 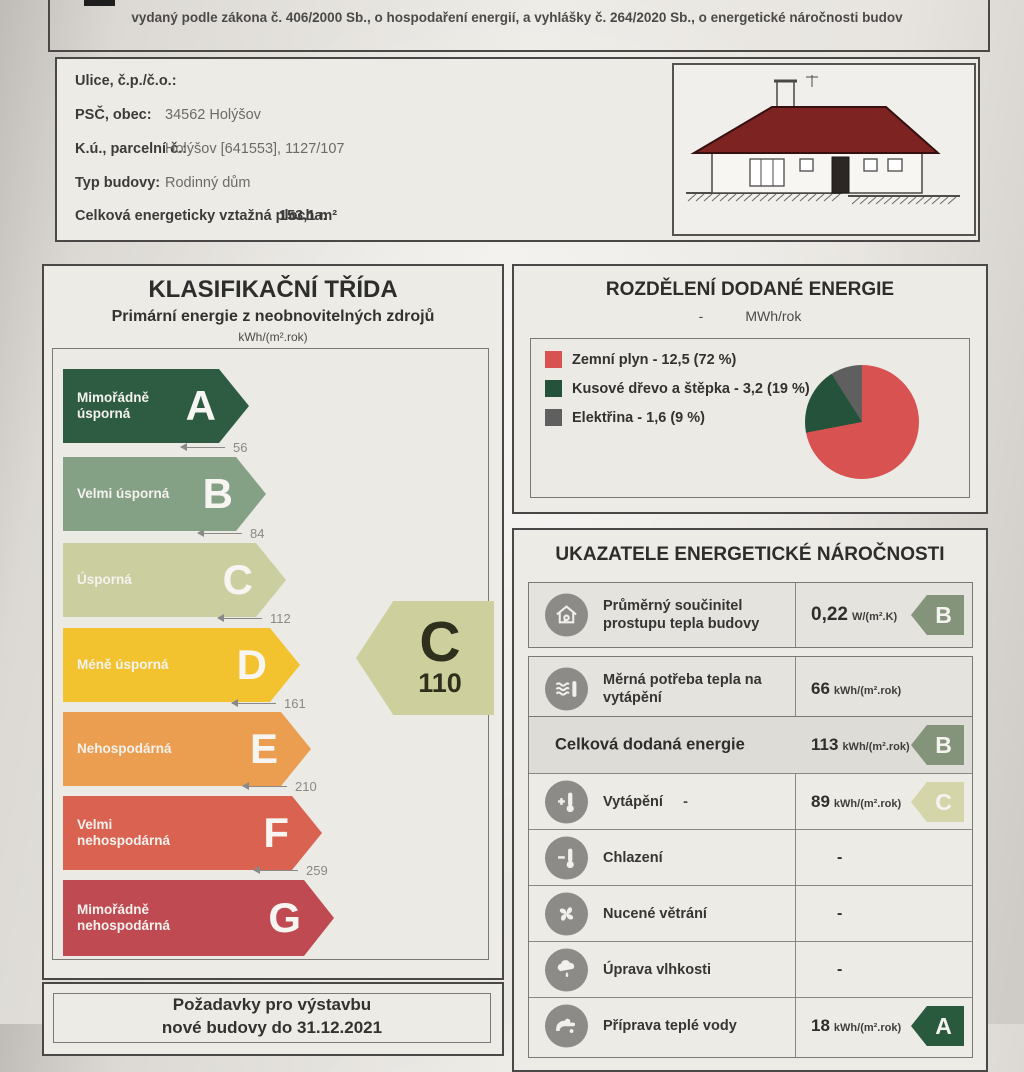 I want to click on field-label-area: Celková energeticky vztažná plocha:, so click(x=201, y=216).